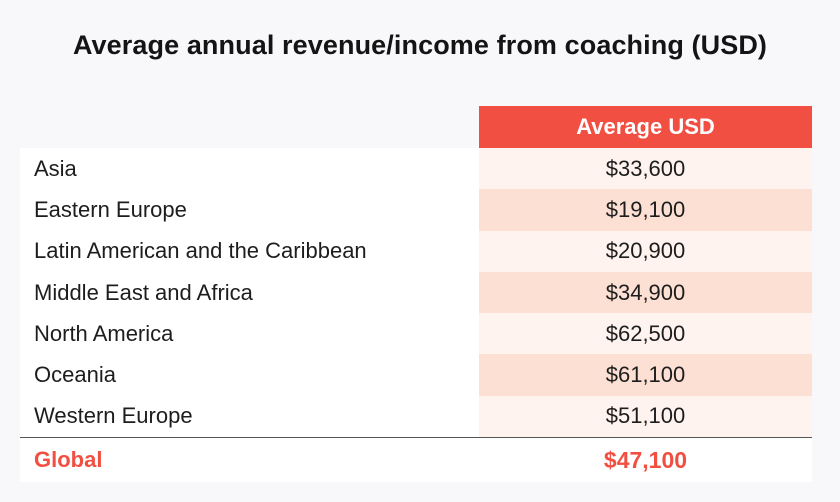 The height and width of the screenshot is (502, 840). Describe the element at coordinates (645, 292) in the screenshot. I see `region-value: $34,900` at that location.